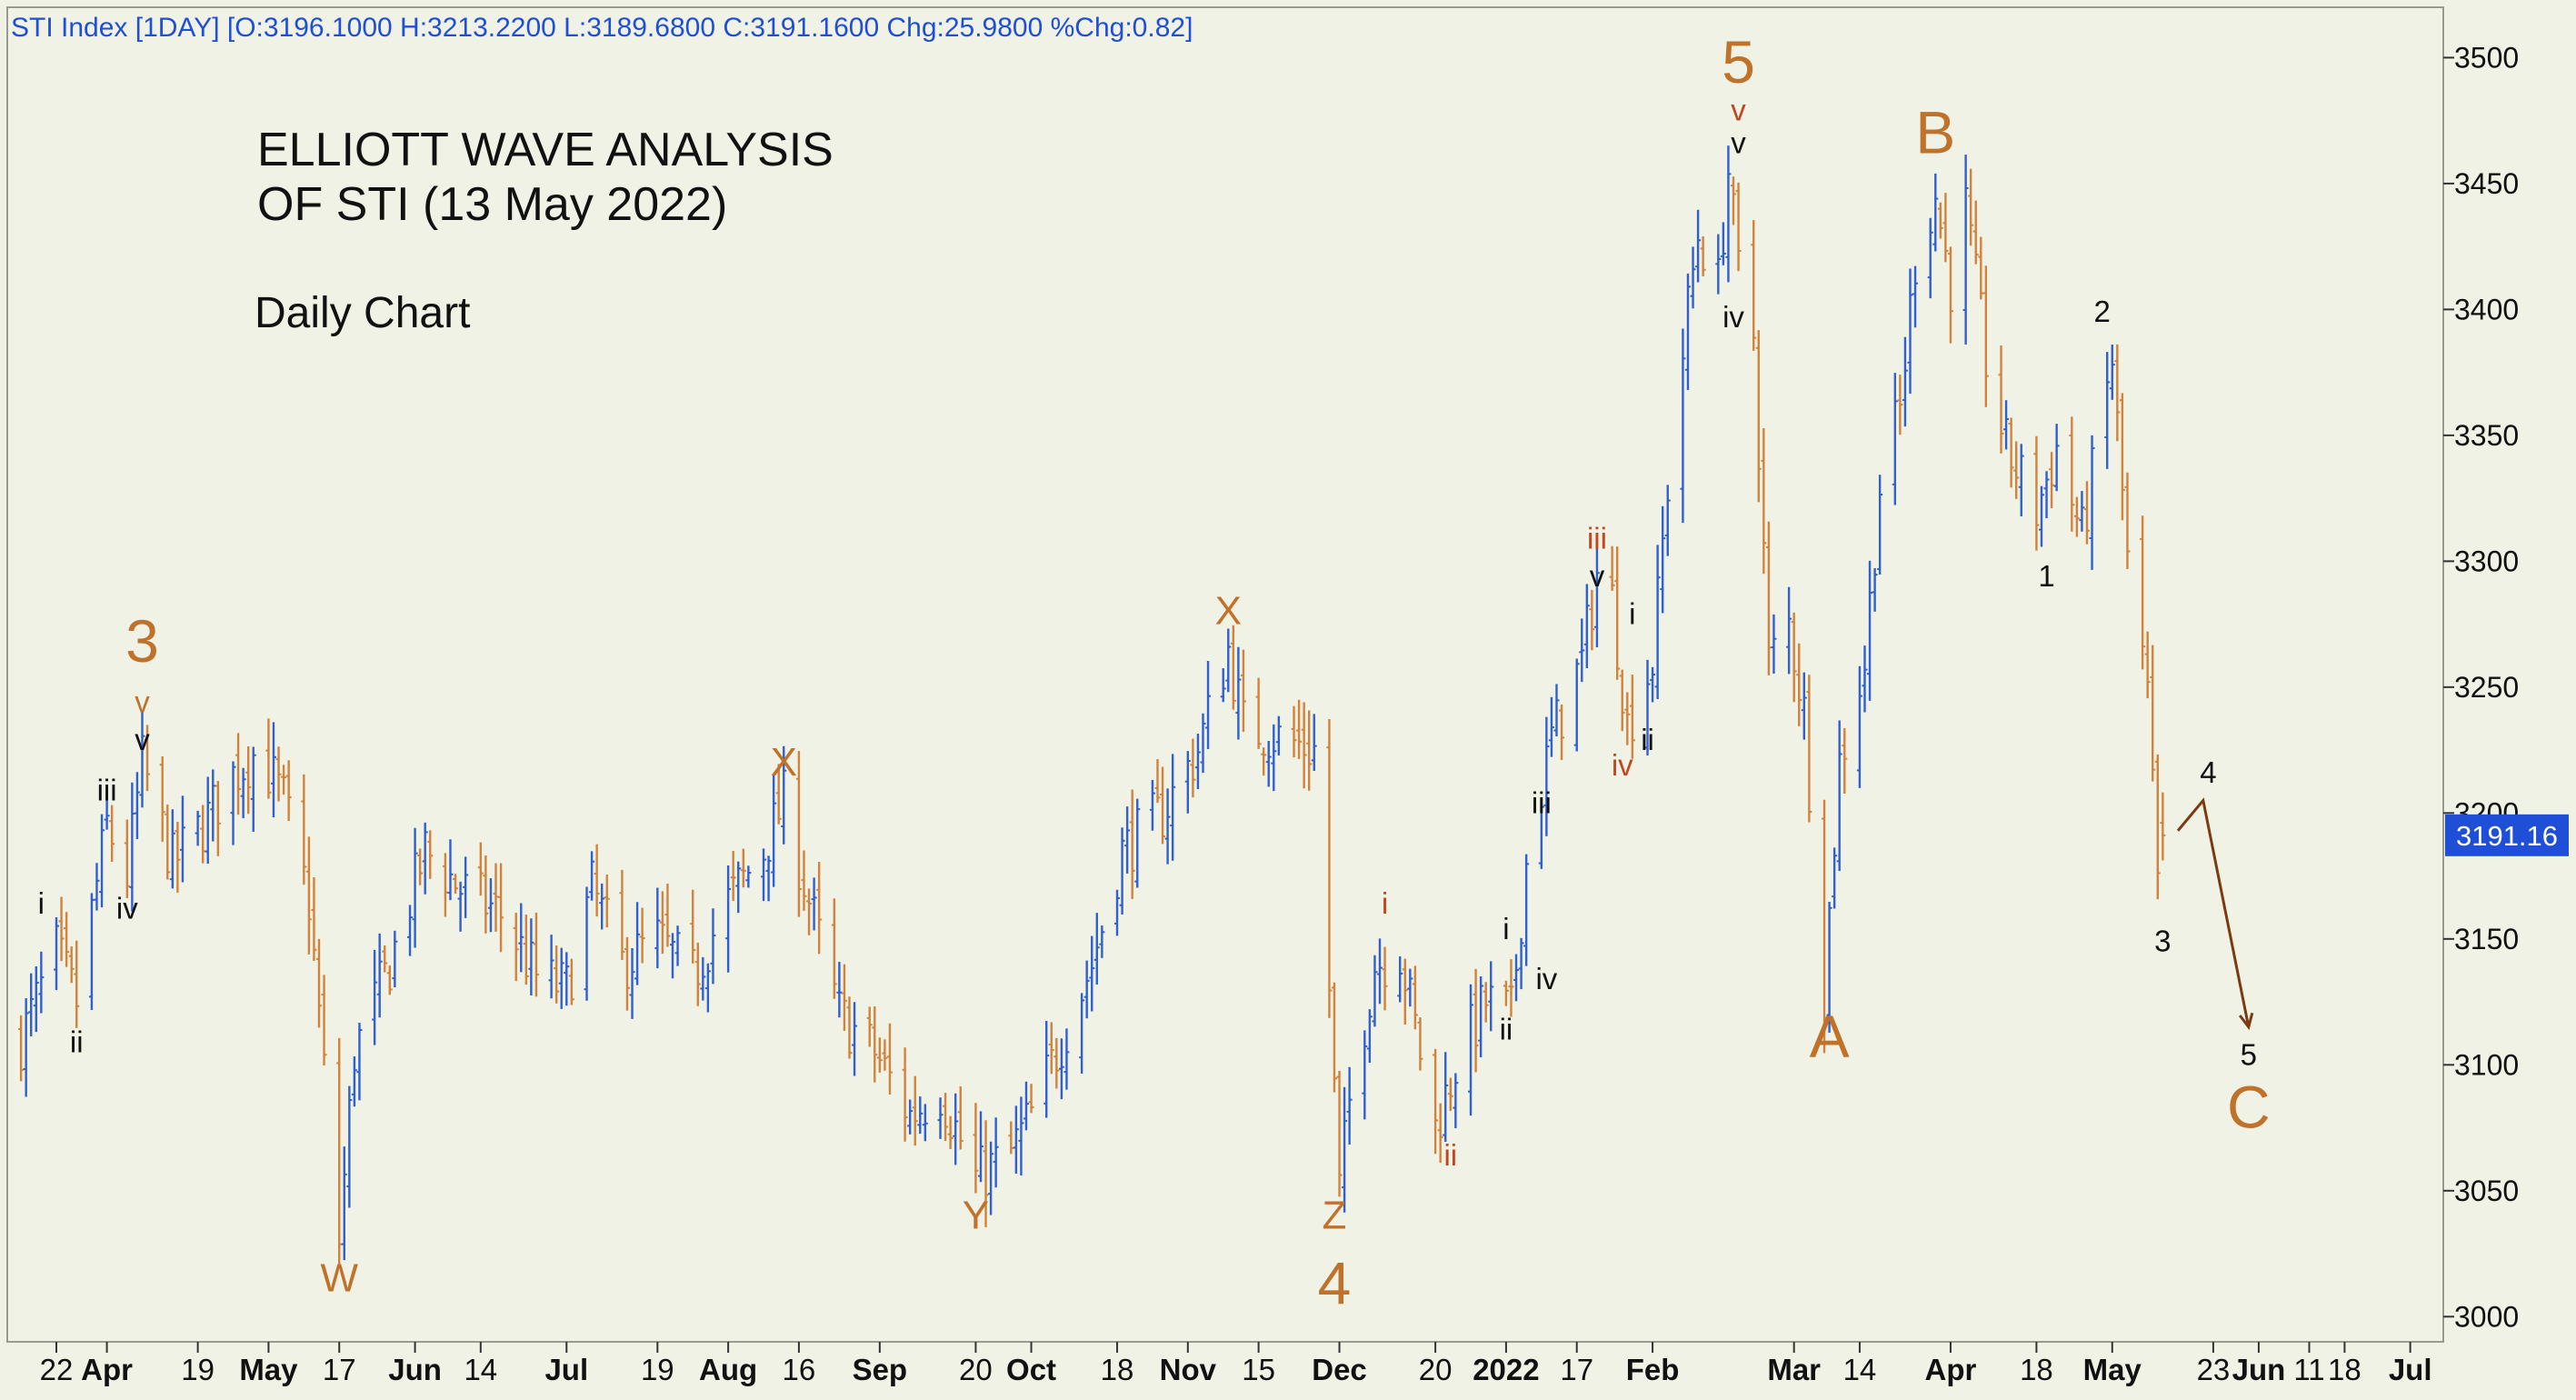 This screenshot has width=2576, height=1400. I want to click on x-tick-label: 15, so click(1258, 1369).